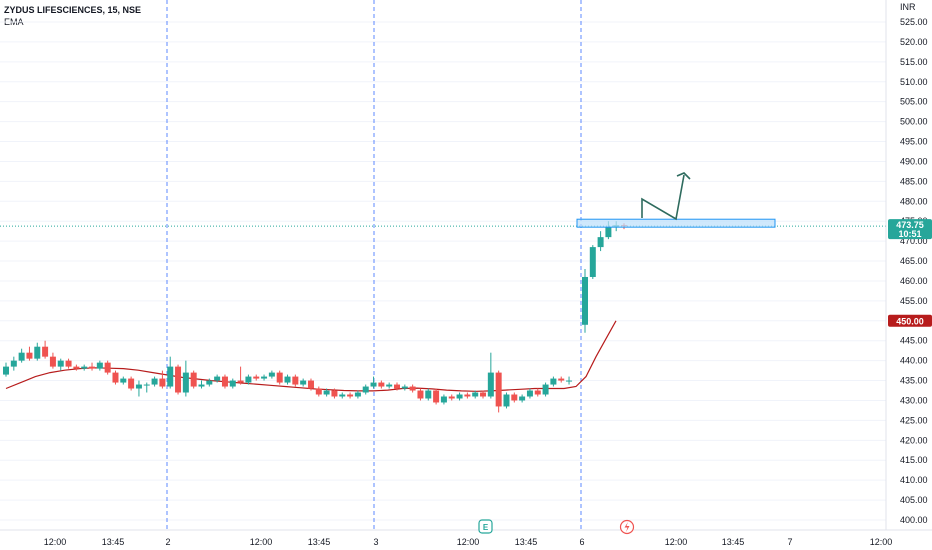 The width and height of the screenshot is (932, 550). Describe the element at coordinates (676, 223) in the screenshot. I see `resistance-zone` at that location.